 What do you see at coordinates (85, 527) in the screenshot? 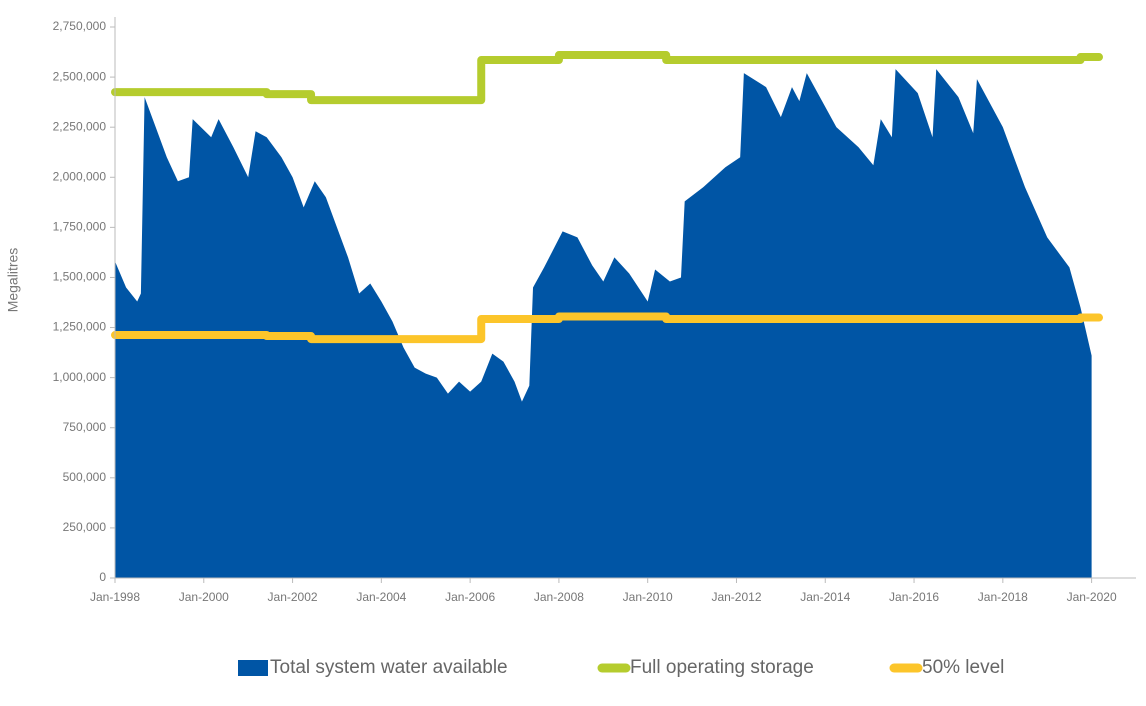
I see `y-tick-label: 250,000` at bounding box center [85, 527].